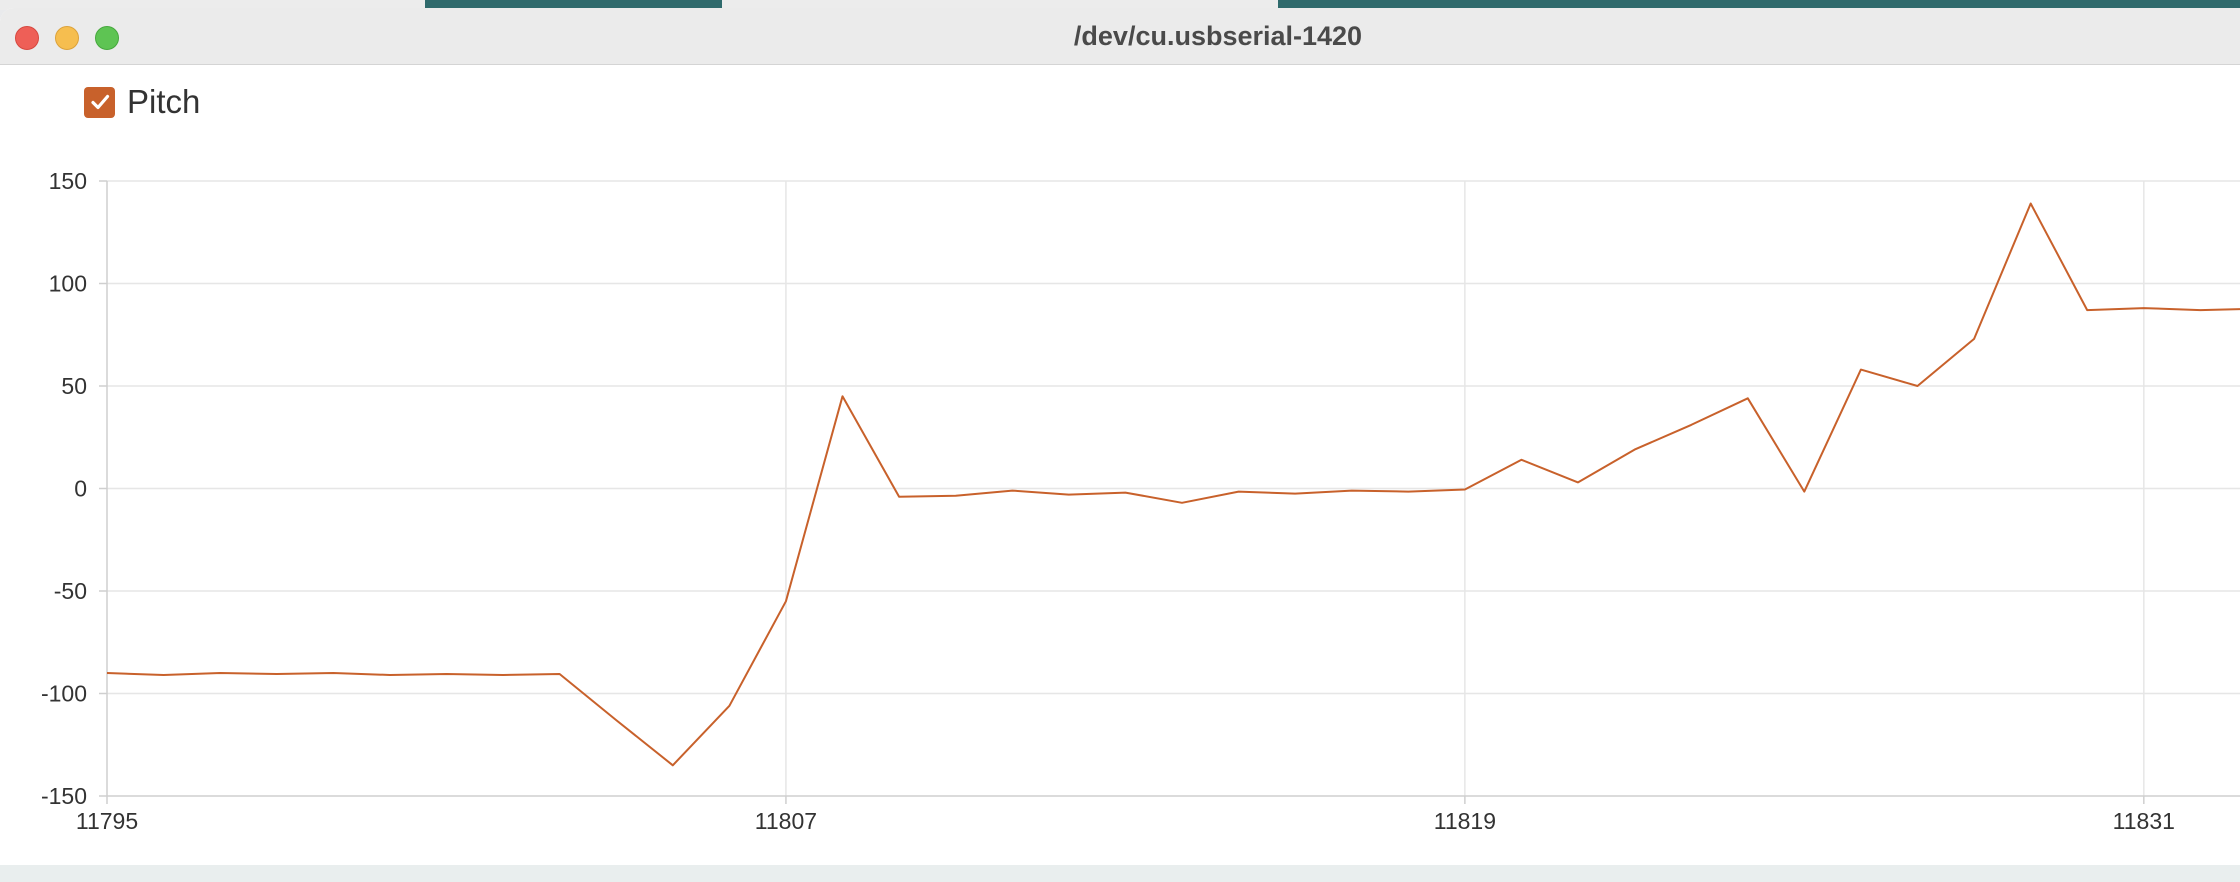 This screenshot has width=2240, height=882. I want to click on maximize-window-button, so click(107, 38).